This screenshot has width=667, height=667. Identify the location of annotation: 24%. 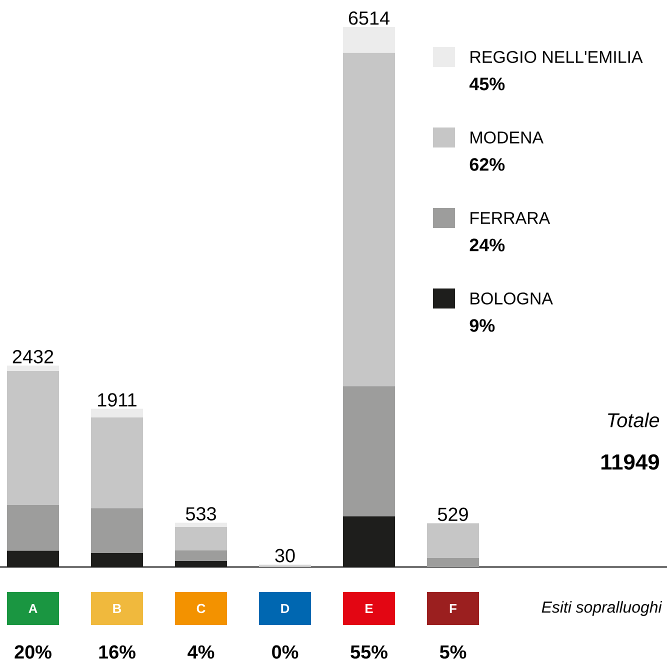
(487, 245).